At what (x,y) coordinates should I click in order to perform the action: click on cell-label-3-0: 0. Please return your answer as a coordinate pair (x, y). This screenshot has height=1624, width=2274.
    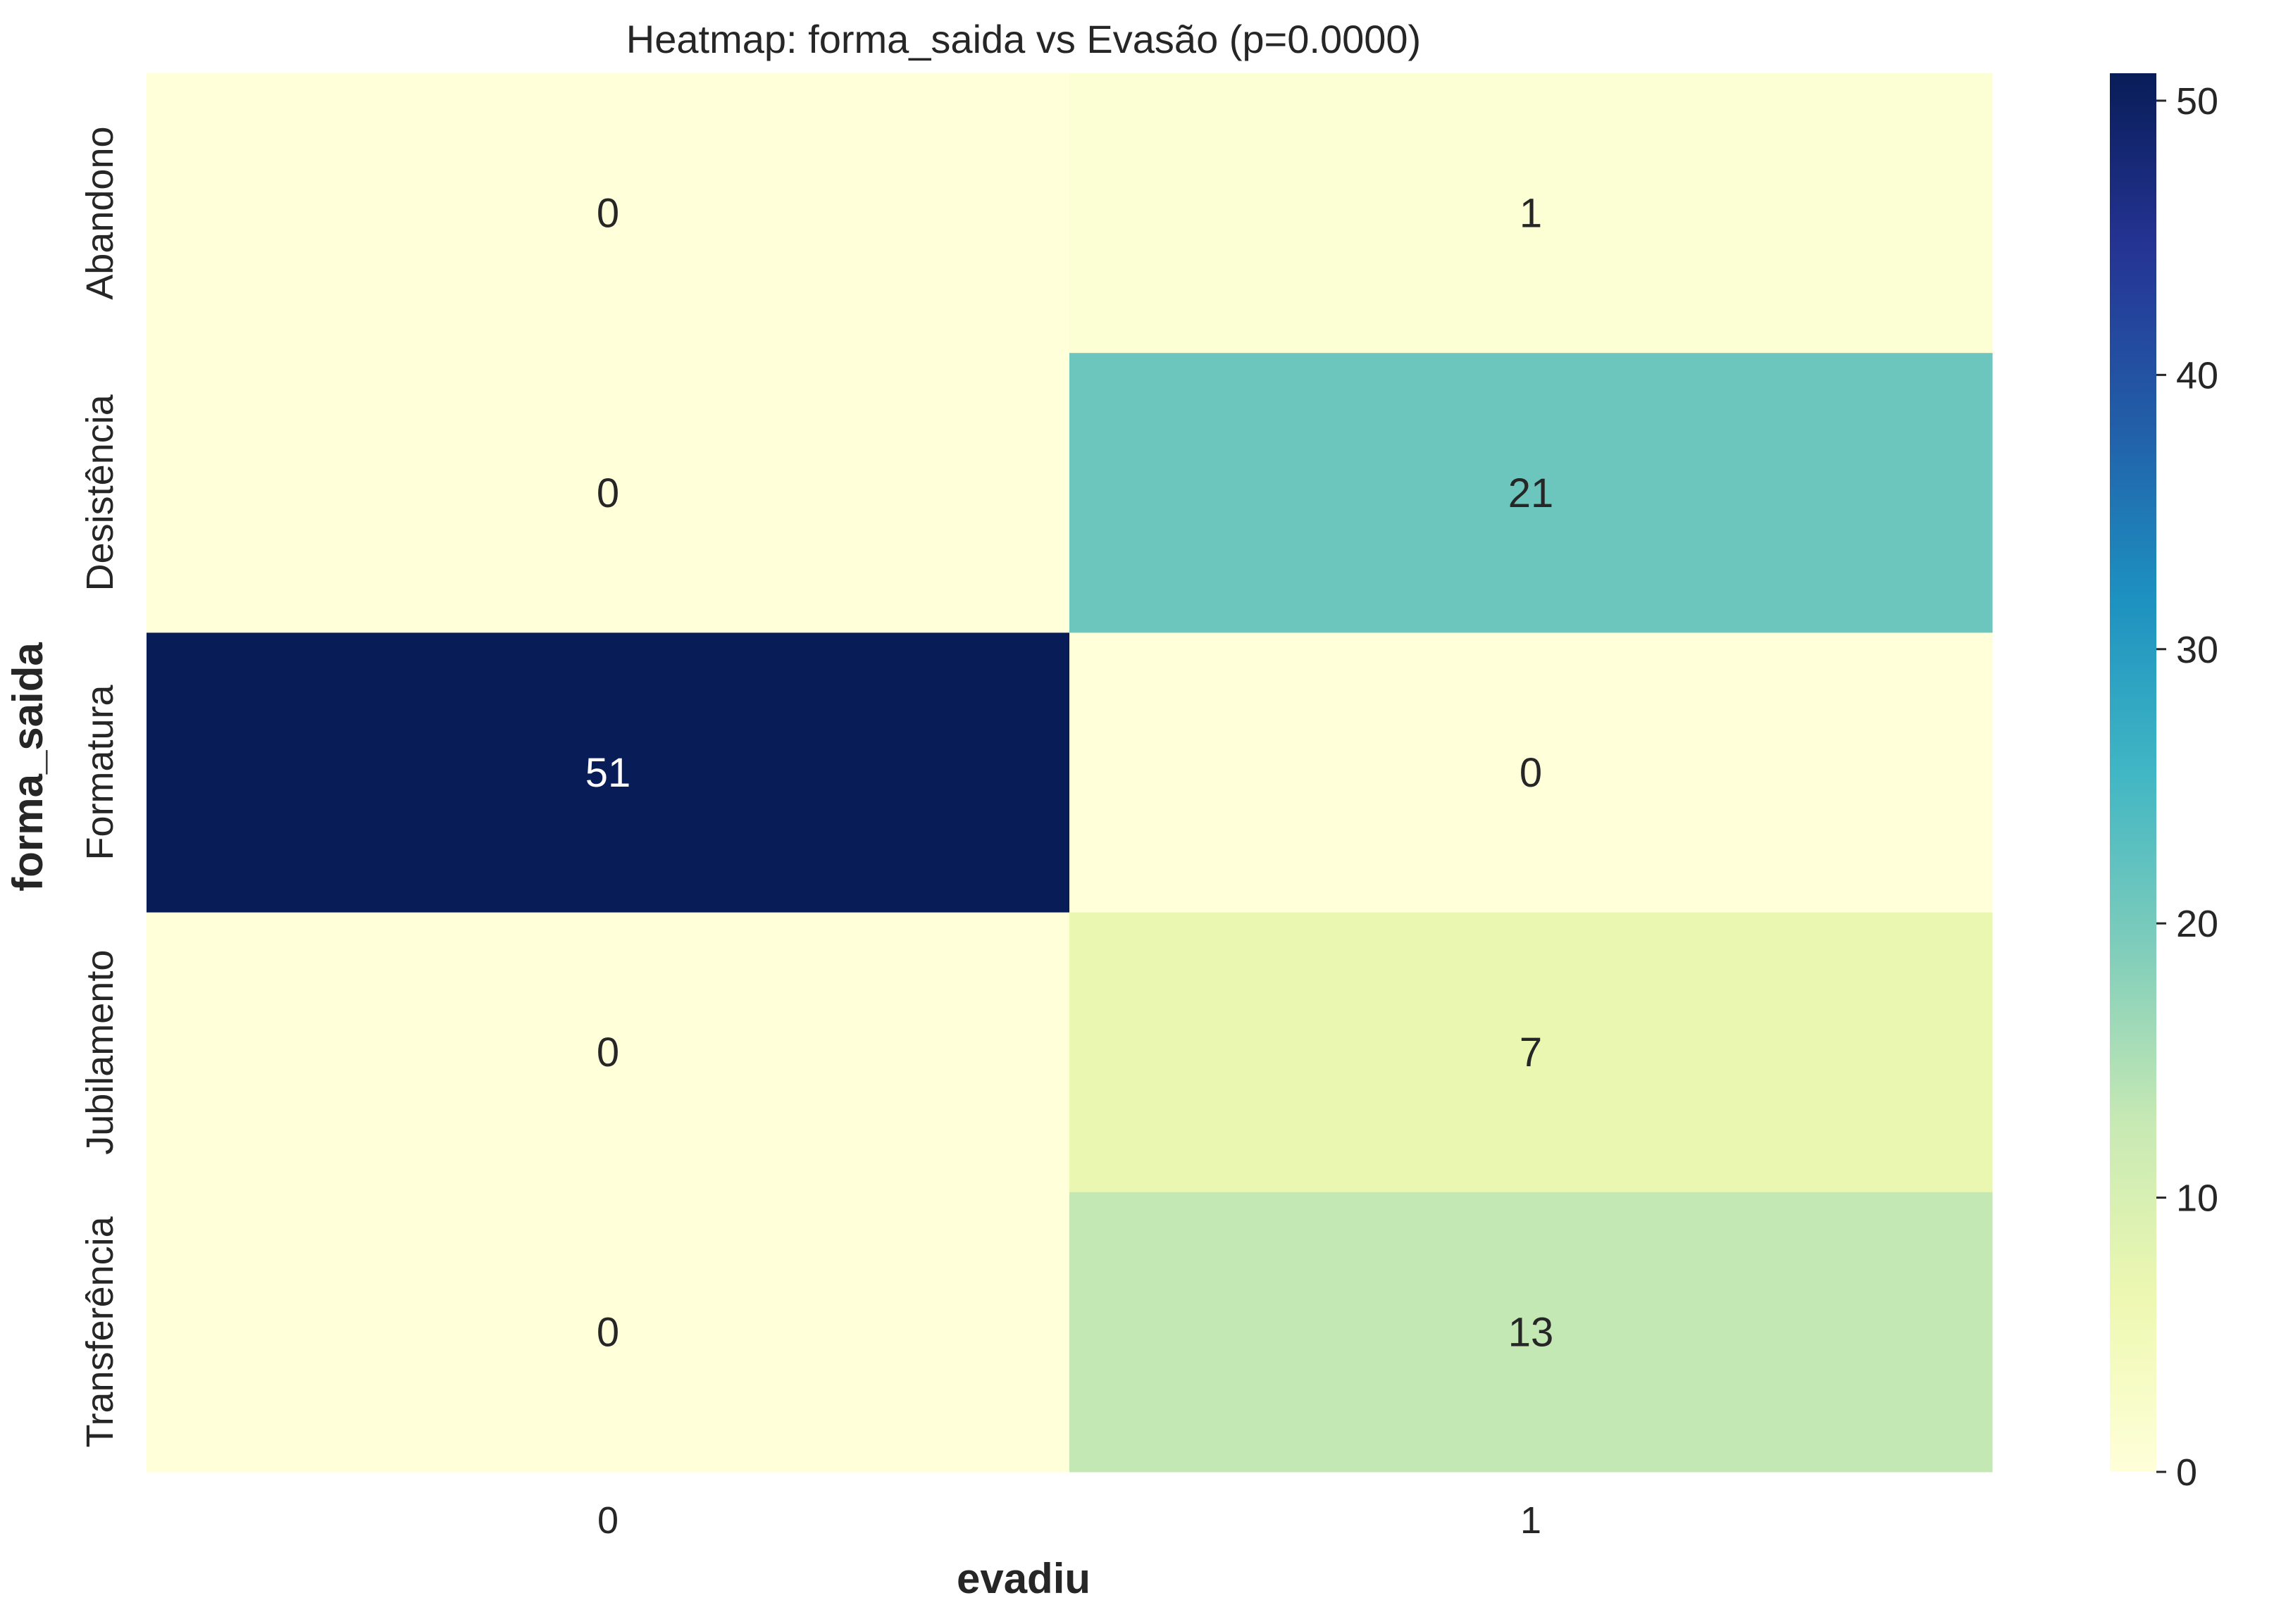
    Looking at the image, I should click on (608, 1052).